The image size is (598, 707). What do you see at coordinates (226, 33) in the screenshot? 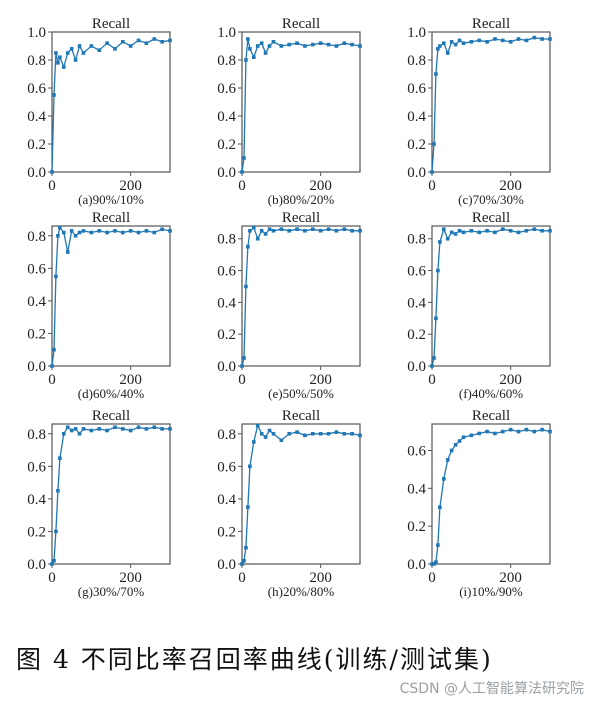
I see `y-tick-label: 1.0` at bounding box center [226, 33].